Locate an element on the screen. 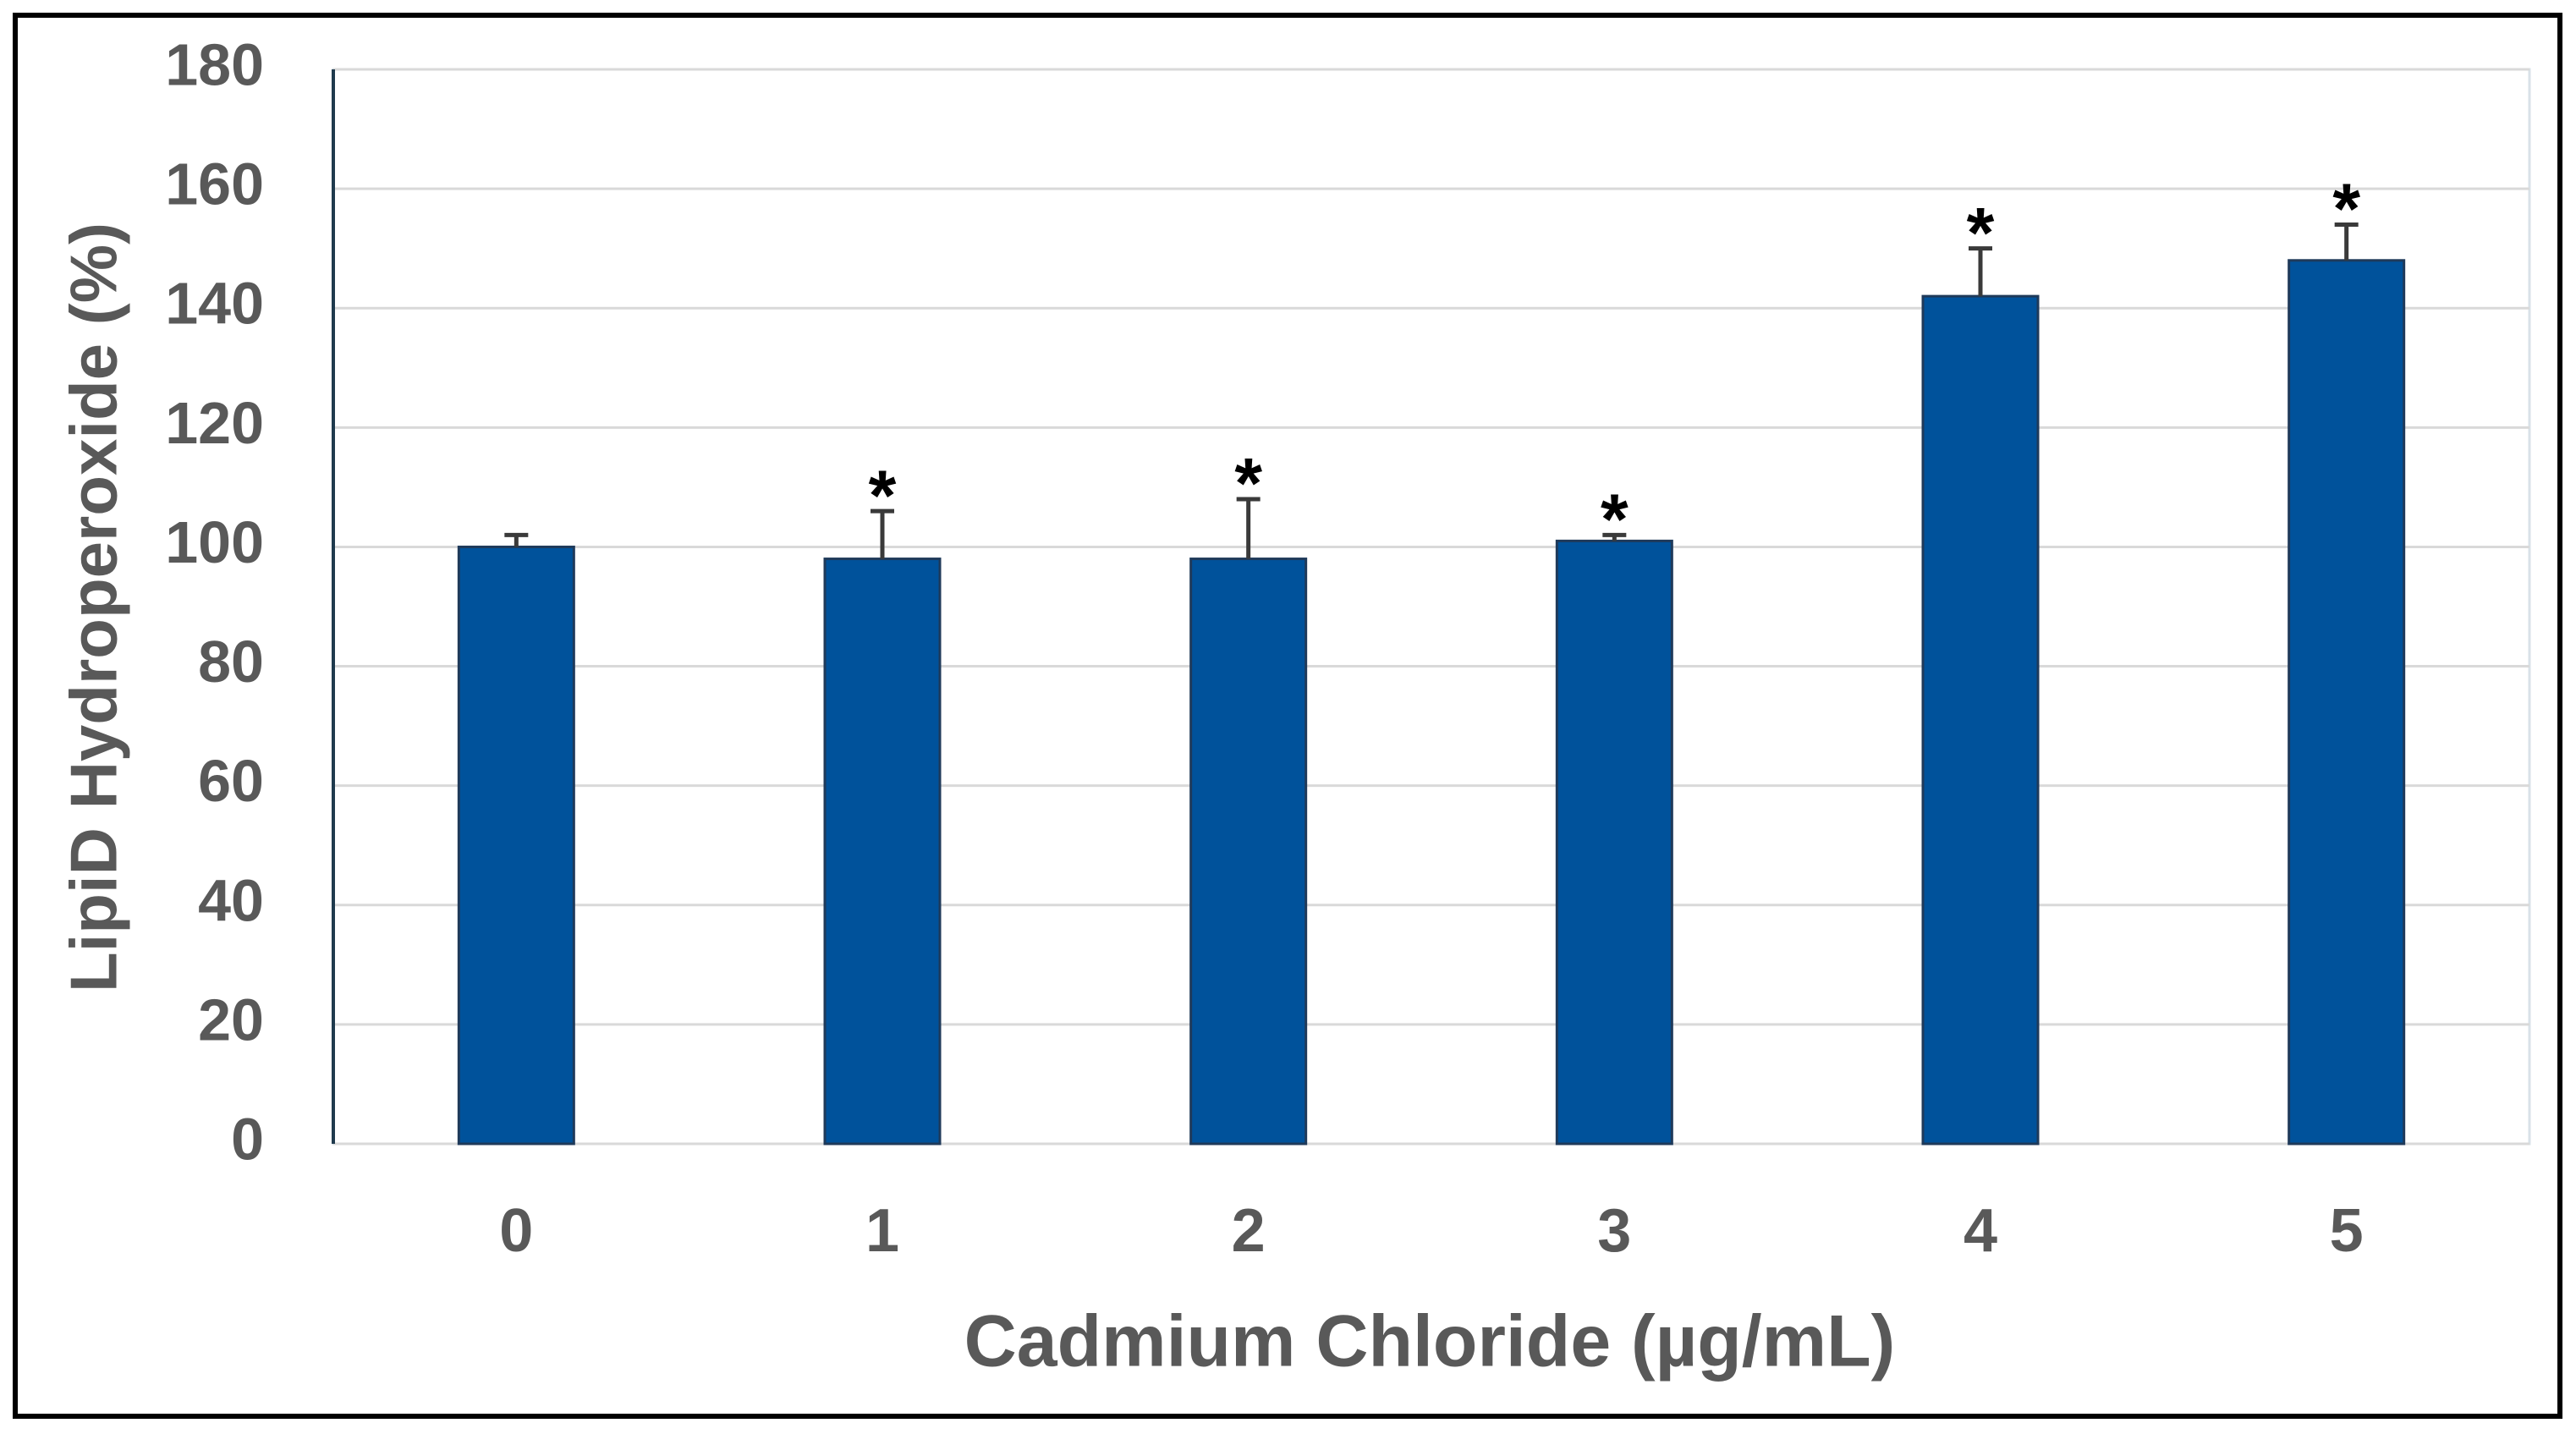 This screenshot has width=2576, height=1434. y-tick-label: 80 is located at coordinates (231, 662).